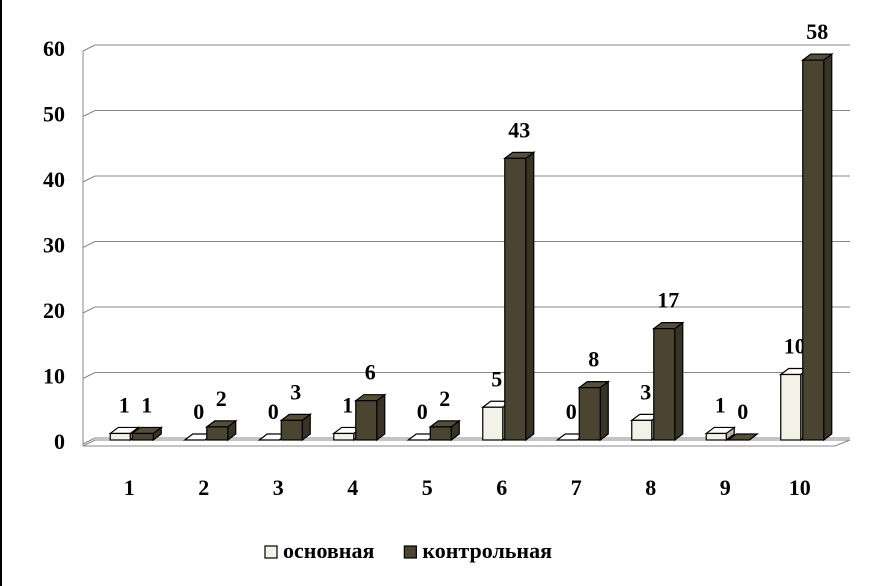  Describe the element at coordinates (668, 300) in the screenshot. I see `value-label: 17` at that location.